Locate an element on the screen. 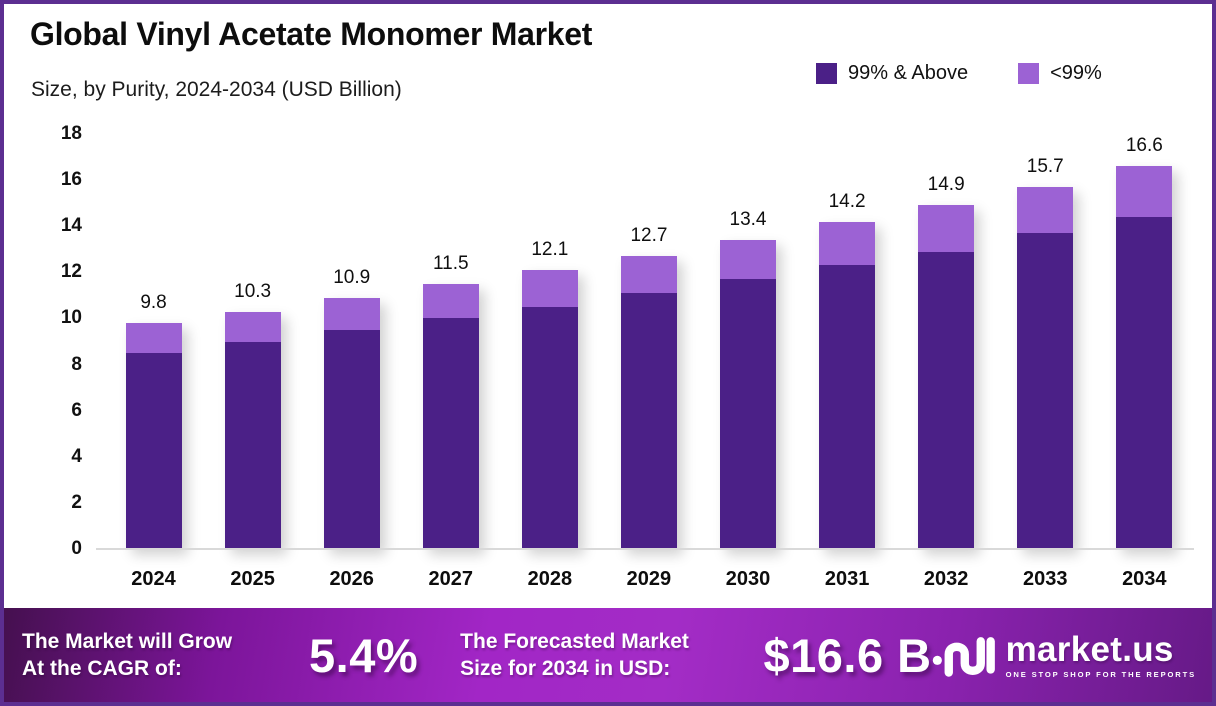 This screenshot has width=1216, height=706. cagr-label-line1: The Market will Grow is located at coordinates (127, 641).